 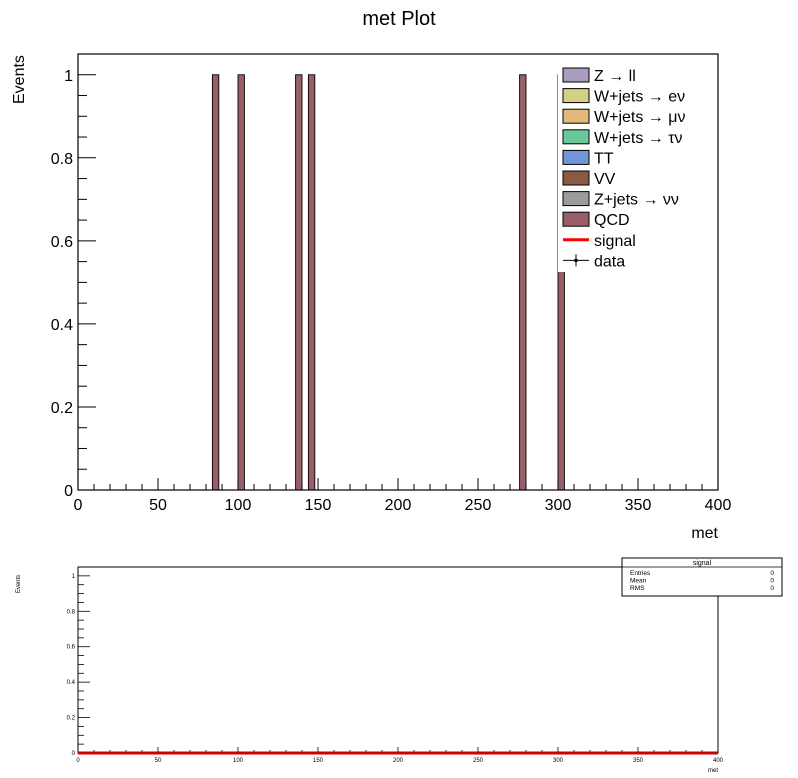 What do you see at coordinates (238, 761) in the screenshot?
I see `lower-x-tick-label: 100` at bounding box center [238, 761].